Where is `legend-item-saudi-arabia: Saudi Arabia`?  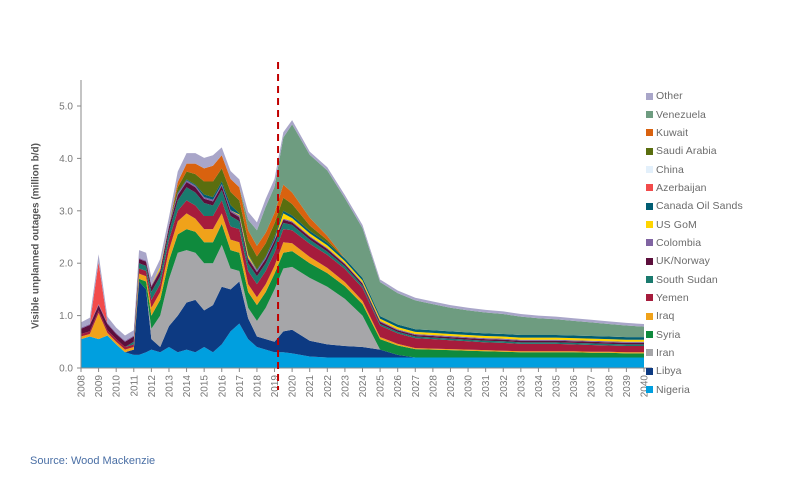 legend-item-saudi-arabia: Saudi Arabia is located at coordinates (694, 151).